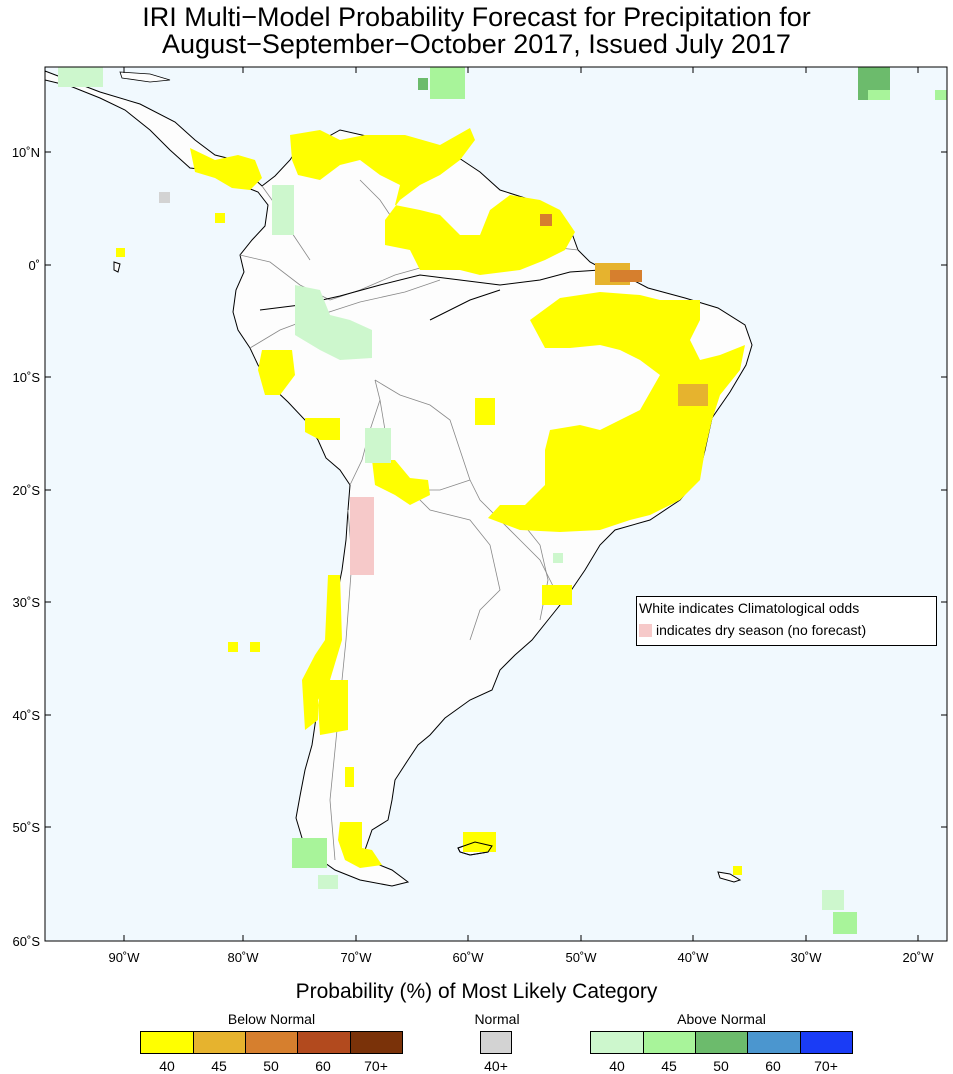  I want to click on patch-above-50-carib, so click(423, 84).